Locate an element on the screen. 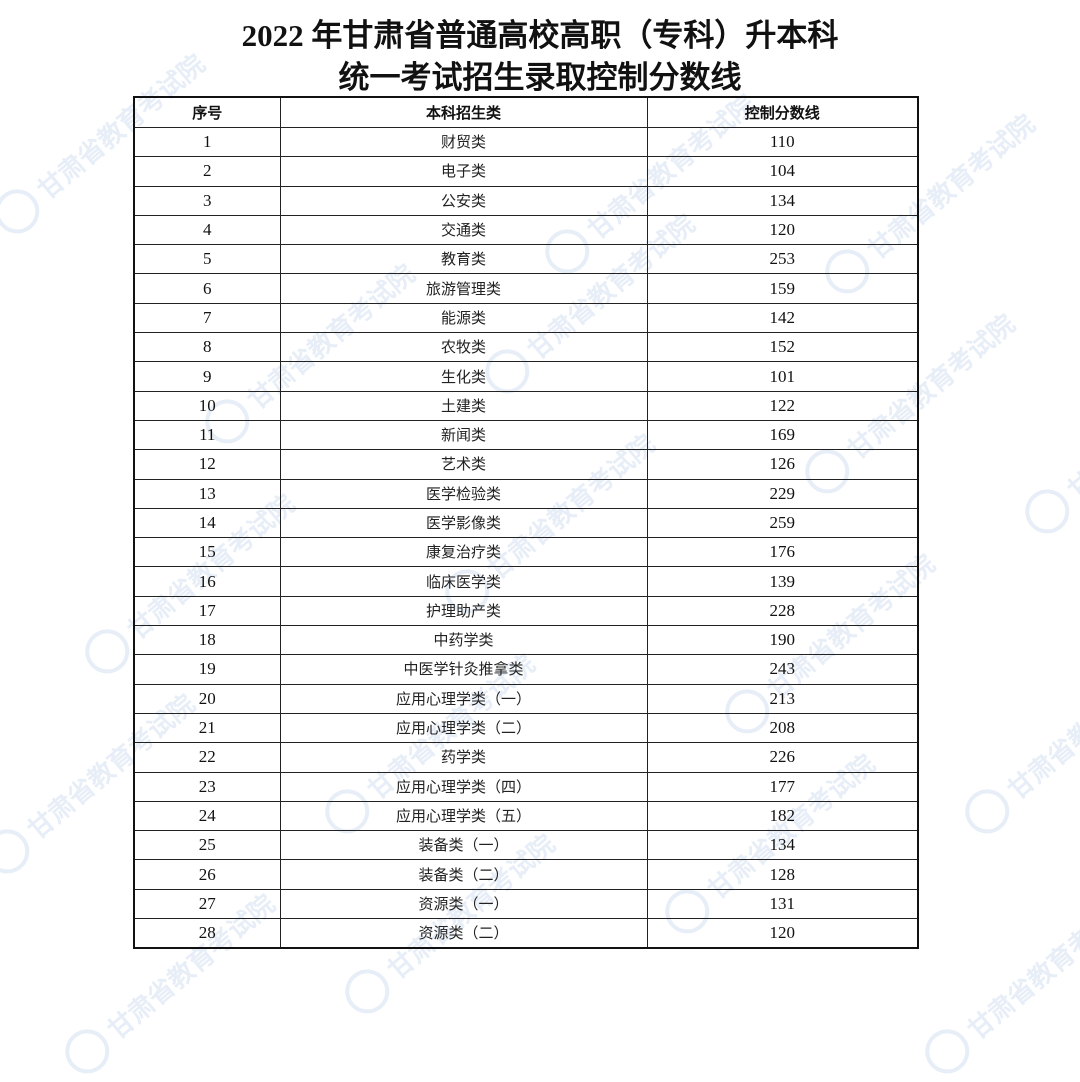 The width and height of the screenshot is (1080, 1082). row-index: 3 is located at coordinates (207, 200).